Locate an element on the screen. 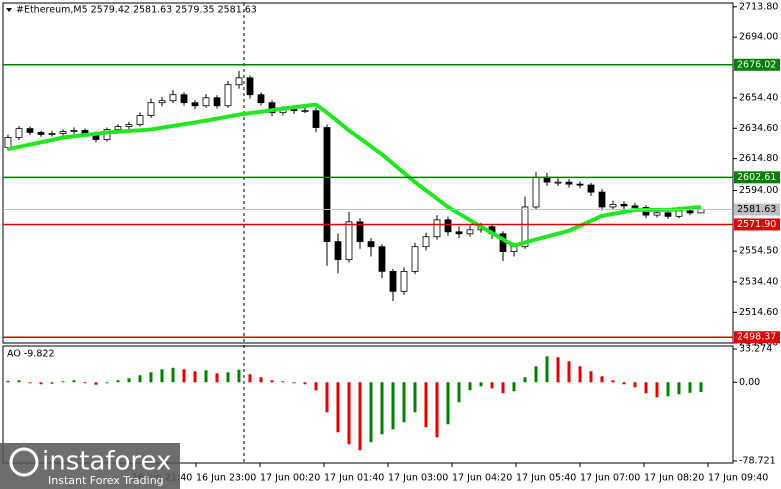  current-price-box is located at coordinates (757, 209).